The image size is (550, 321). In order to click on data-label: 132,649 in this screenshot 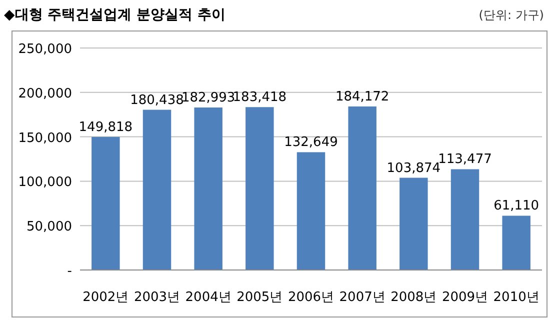, I will do `click(311, 142)`.